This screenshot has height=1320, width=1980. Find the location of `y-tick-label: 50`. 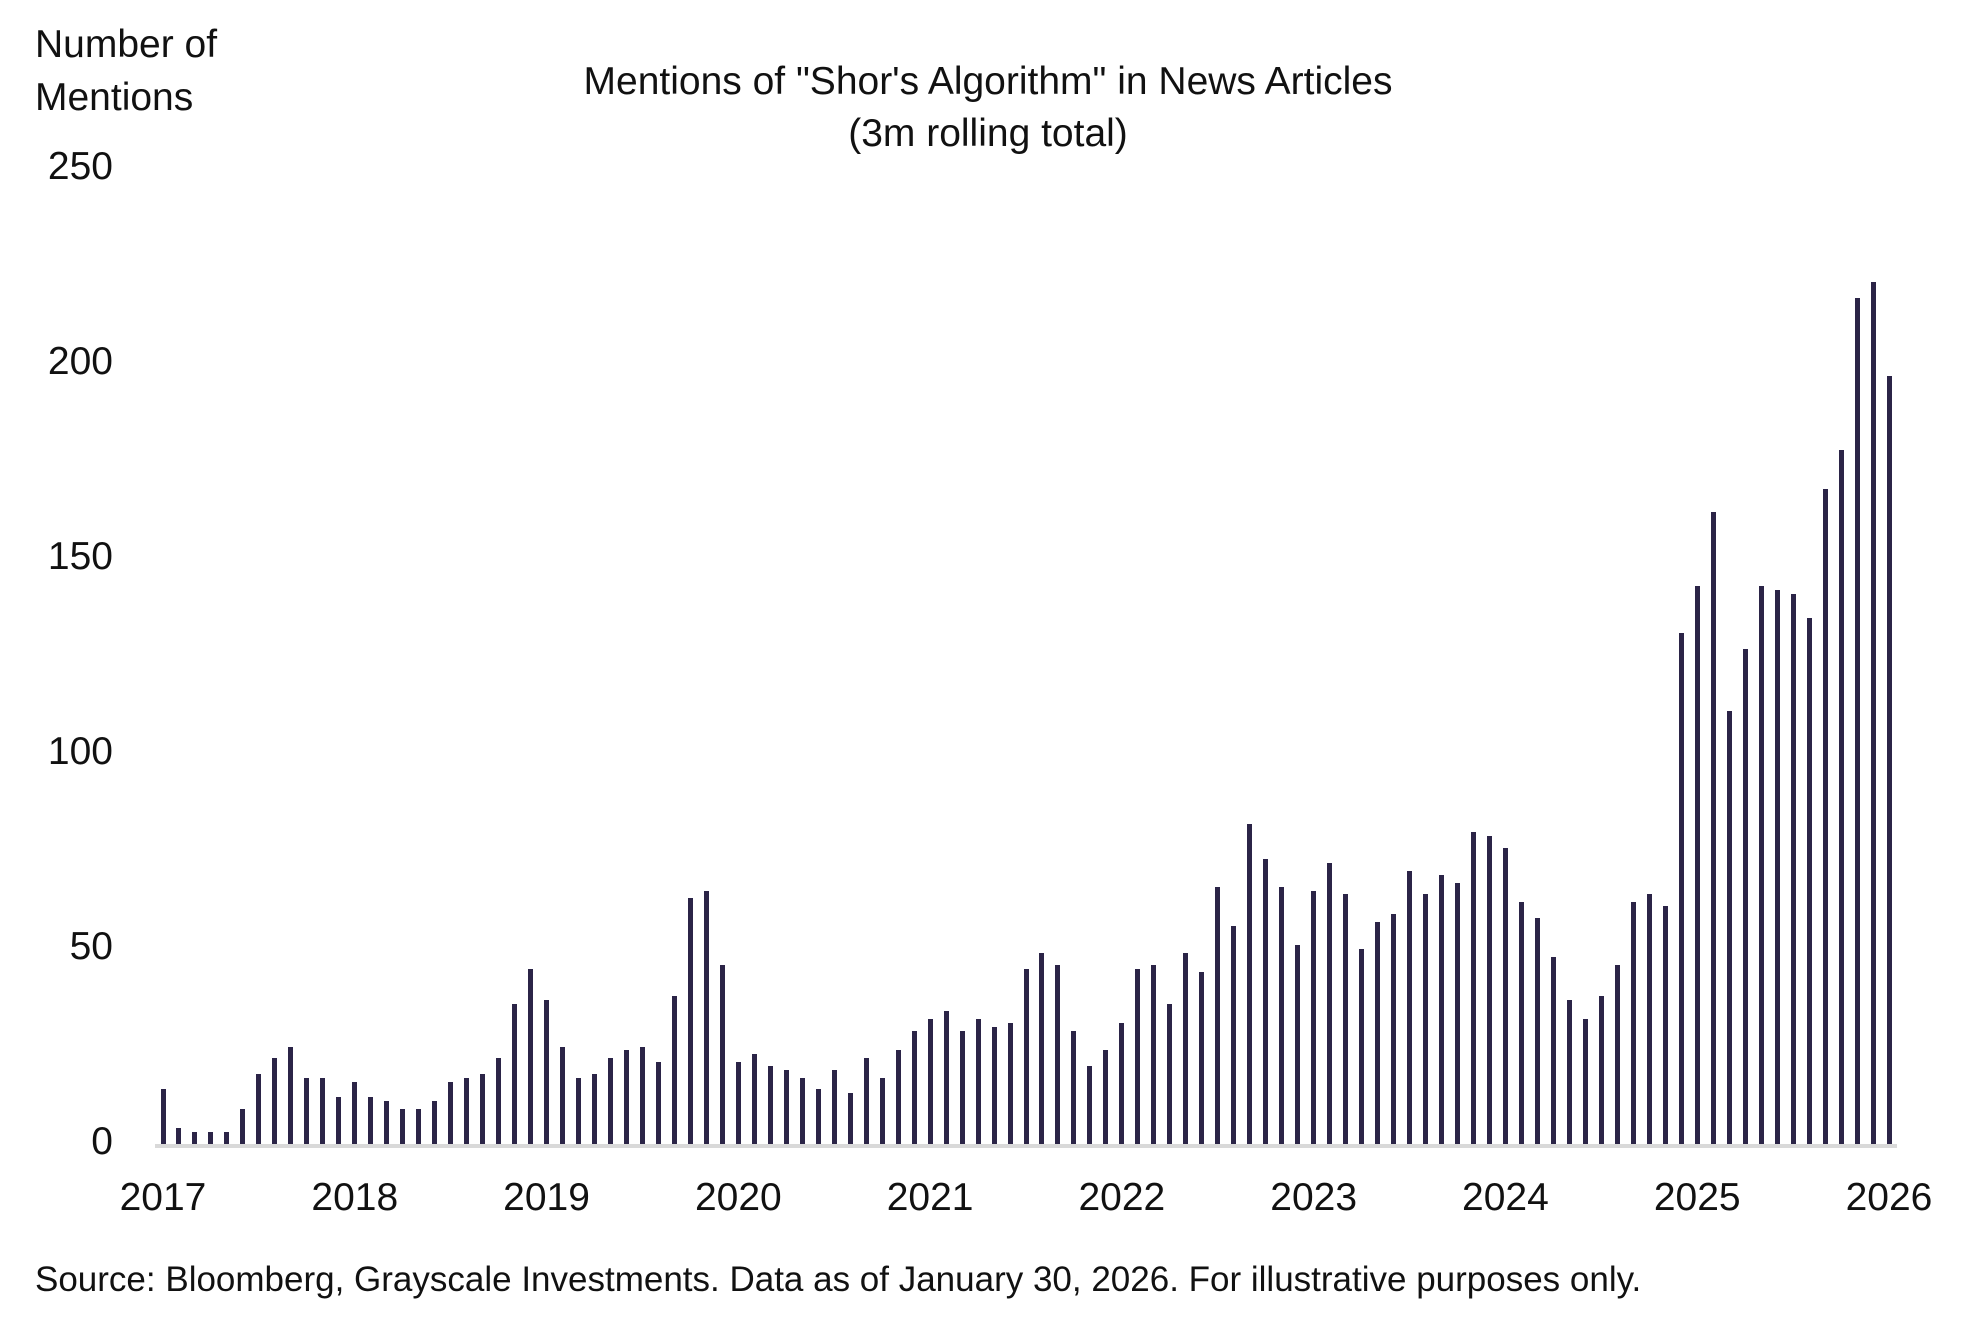

y-tick-label: 50 is located at coordinates (91, 946).